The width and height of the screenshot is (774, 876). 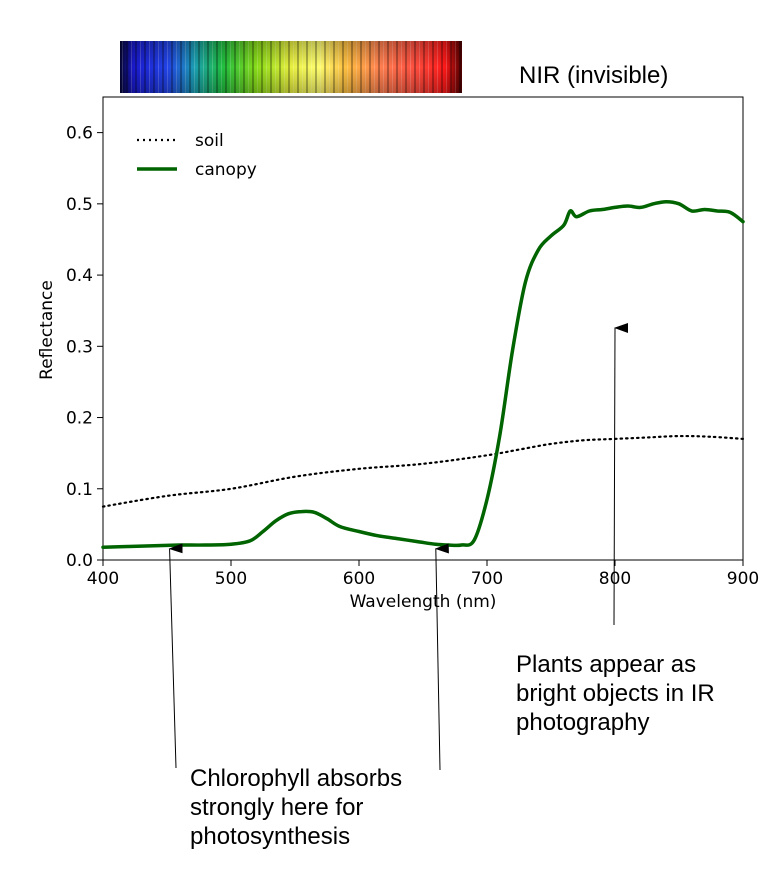 I want to click on y-axis-title: Reflectance, so click(x=47, y=330).